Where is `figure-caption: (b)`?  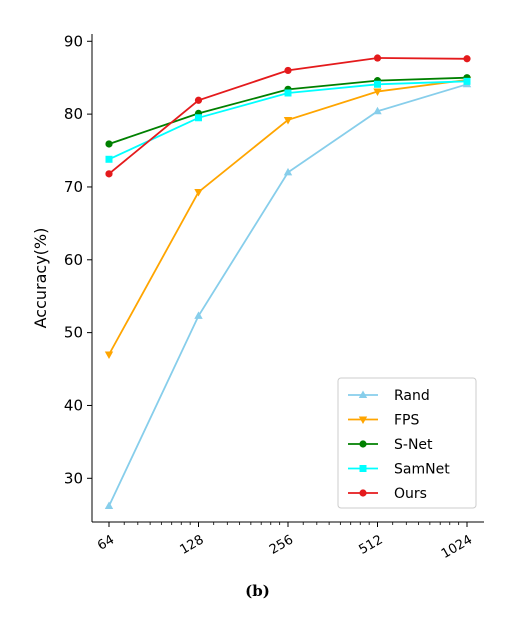 figure-caption: (b) is located at coordinates (257, 591).